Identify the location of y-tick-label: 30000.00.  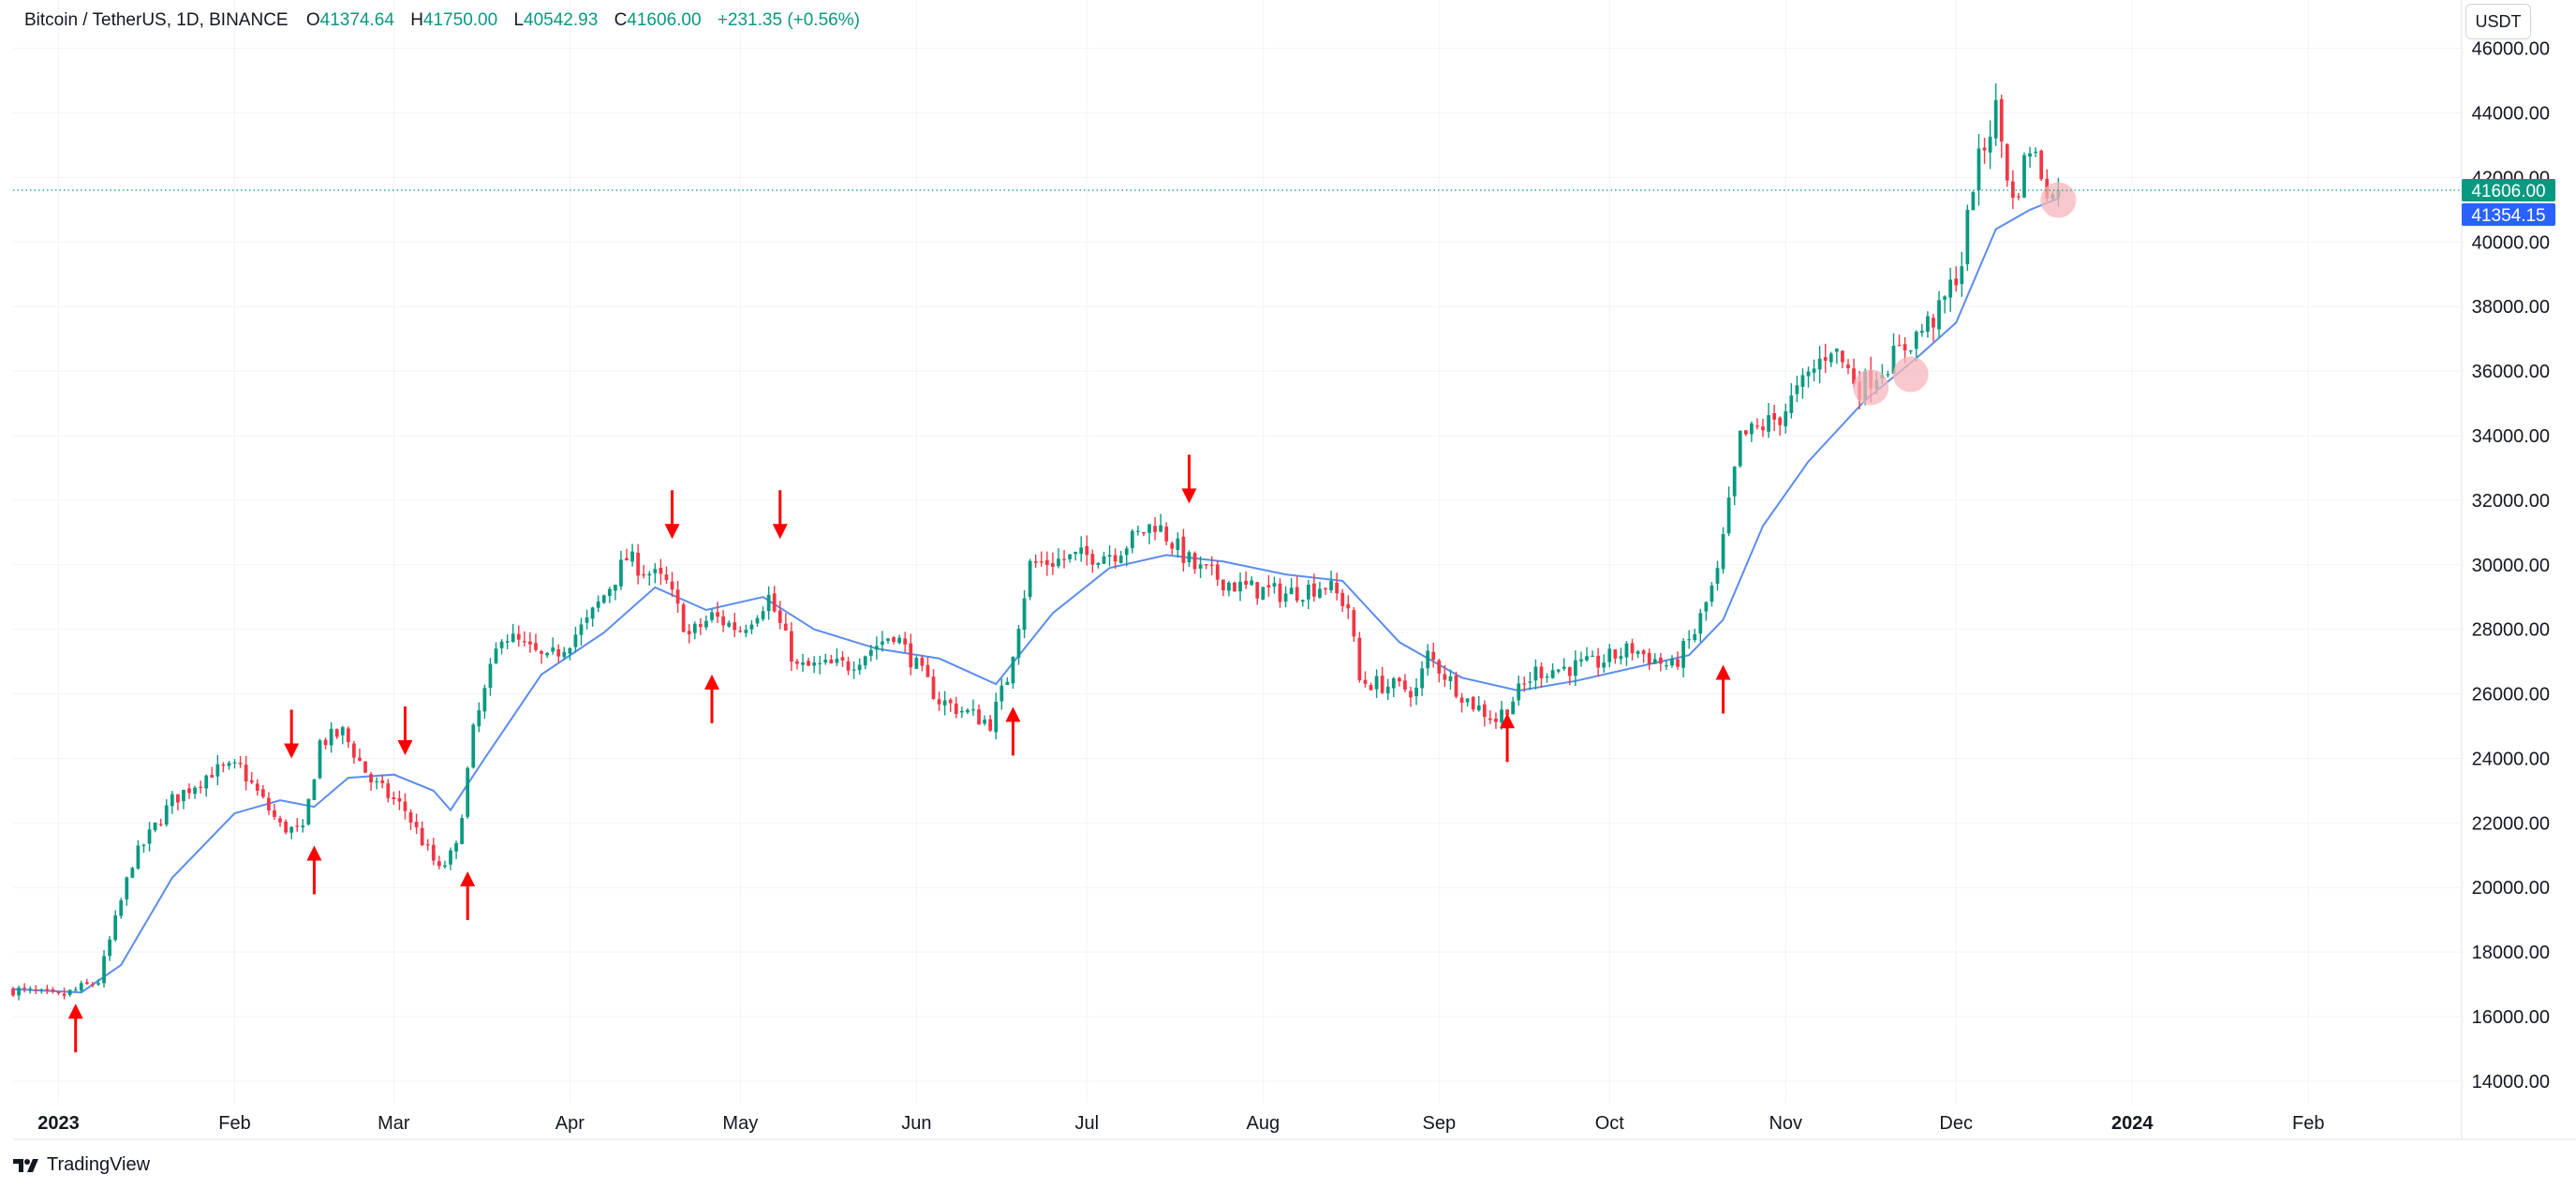
(2511, 566).